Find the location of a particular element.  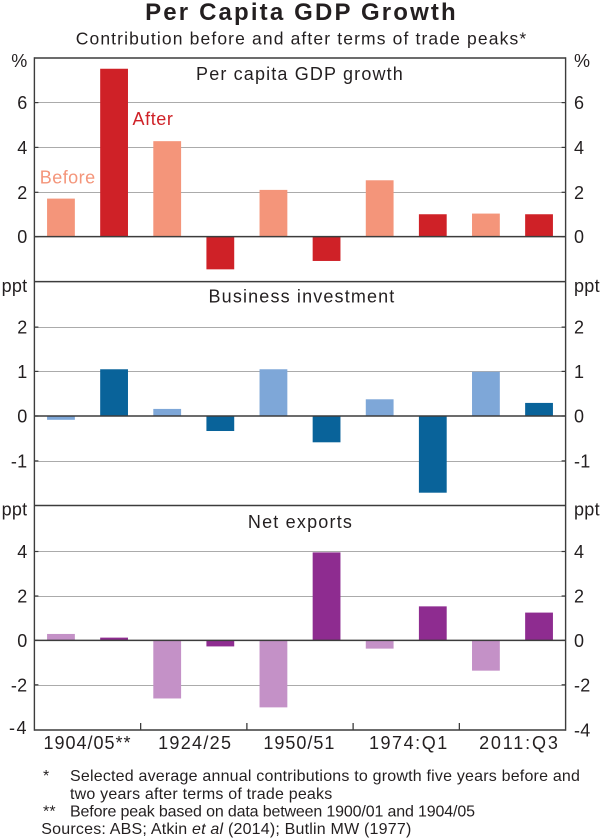

svg-text: Per Capita GDP Growth is located at coordinates (301, 13).